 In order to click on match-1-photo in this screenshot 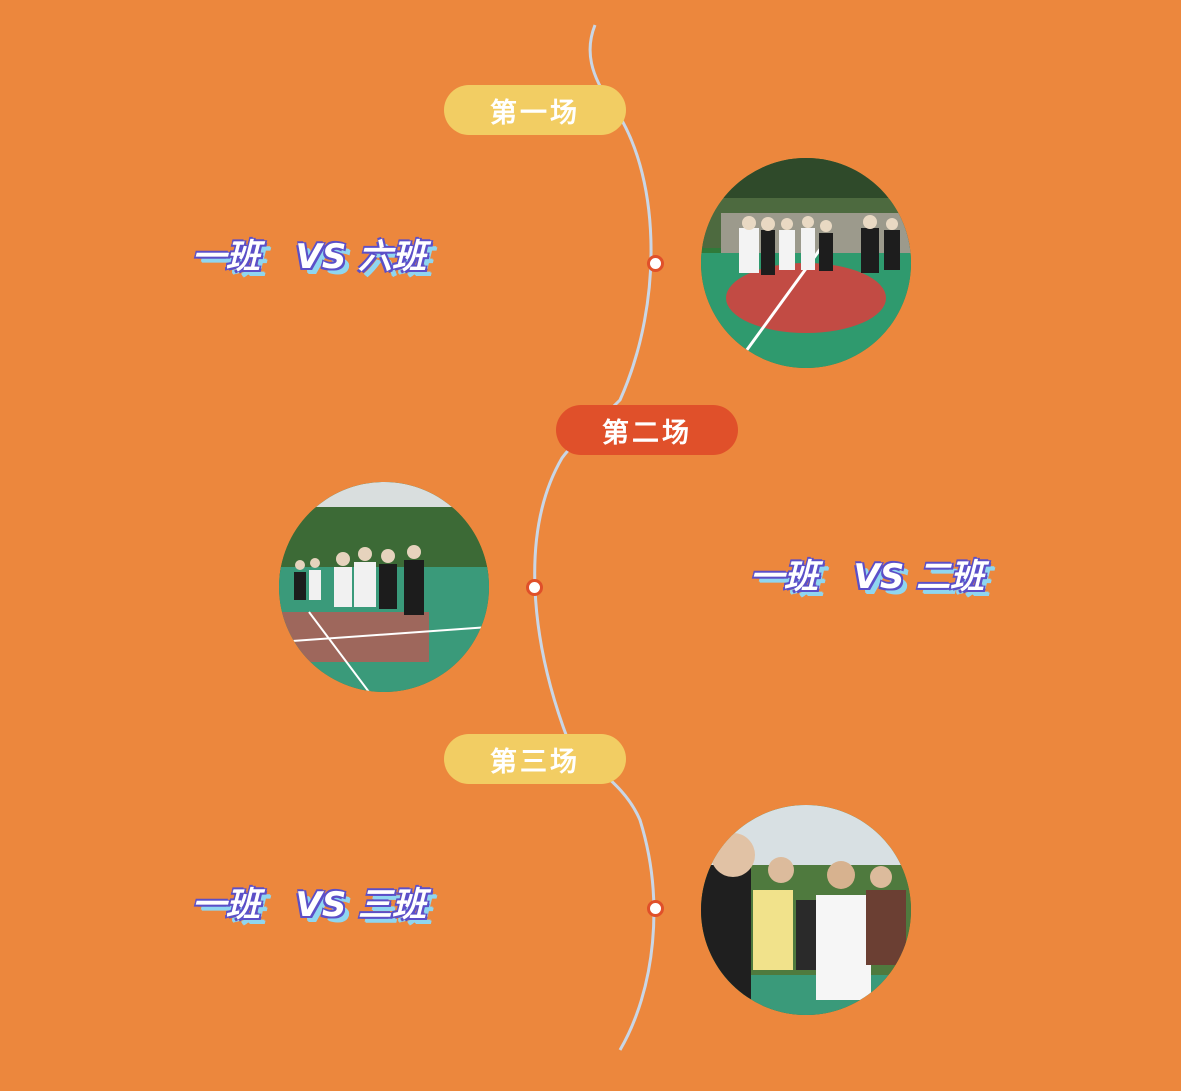, I will do `click(806, 263)`.